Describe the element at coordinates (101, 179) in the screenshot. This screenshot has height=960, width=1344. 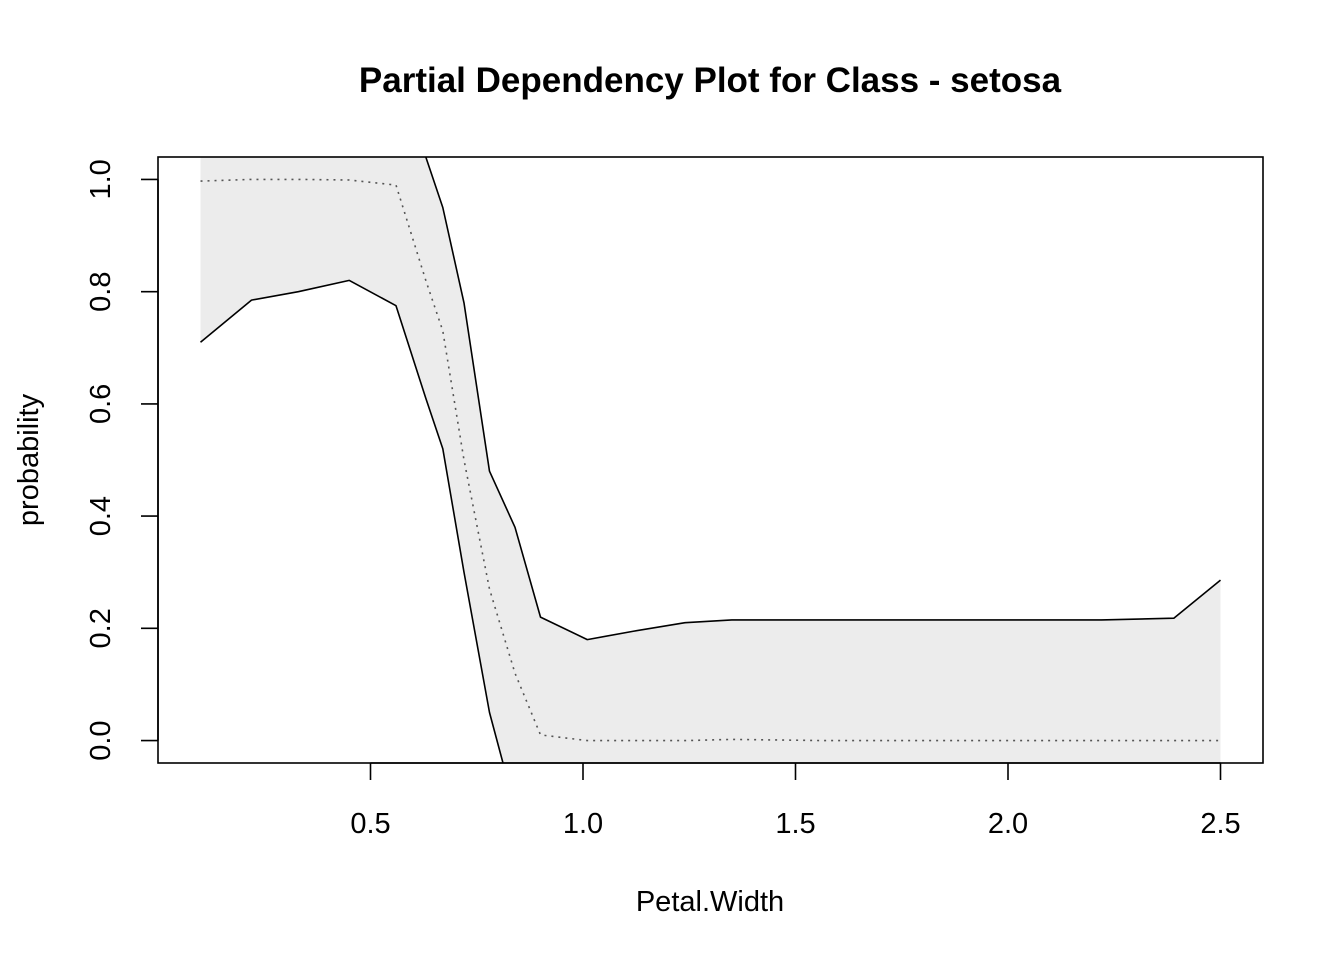
I see `y-tick-label: 1.0` at that location.